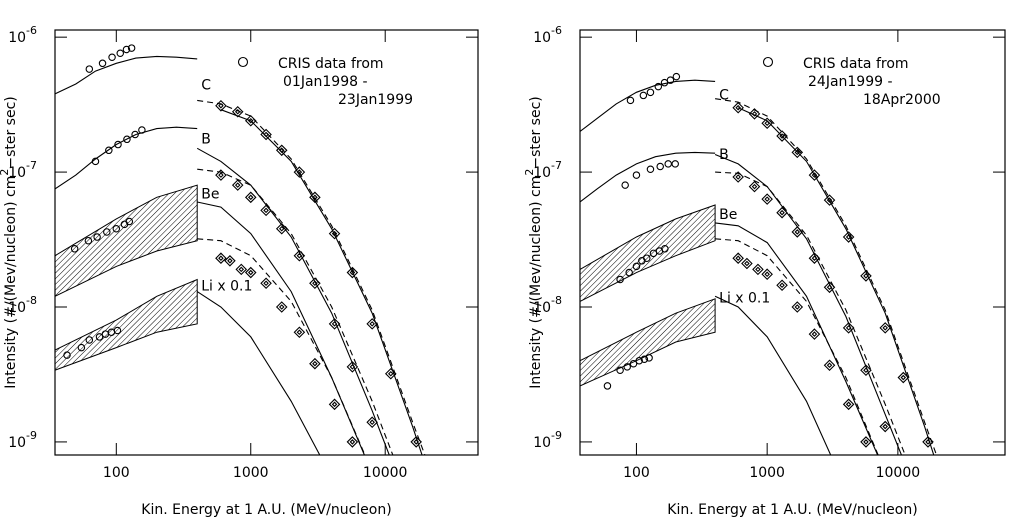 This screenshot has height=525, width=1028. What do you see at coordinates (767, 473) in the screenshot?
I see `x-tick-label: 1000` at bounding box center [767, 473].